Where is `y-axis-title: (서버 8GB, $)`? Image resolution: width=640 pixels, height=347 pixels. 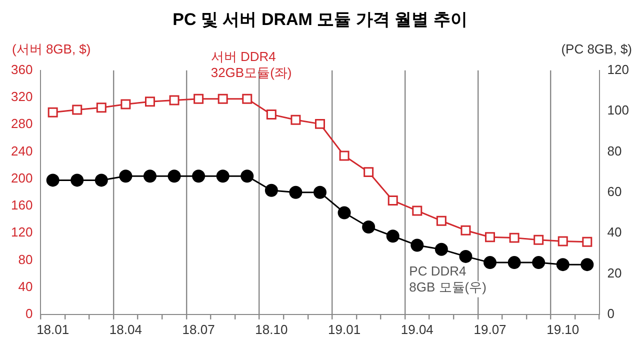 y-axis-title: (서버 8GB, $) is located at coordinates (51, 48).